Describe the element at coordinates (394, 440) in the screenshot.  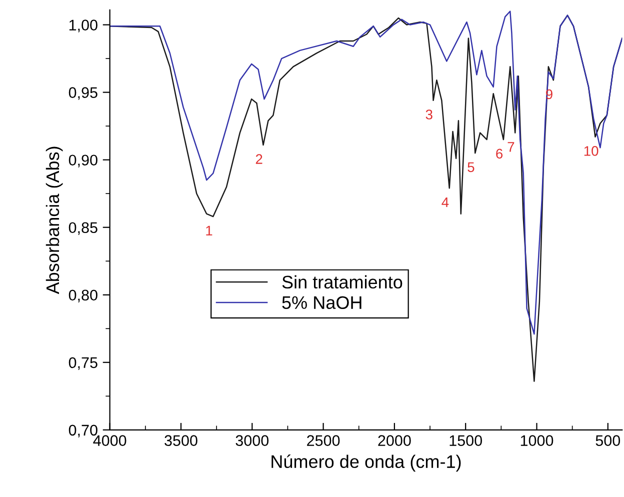
I see `x-tick-label: 2000` at that location.